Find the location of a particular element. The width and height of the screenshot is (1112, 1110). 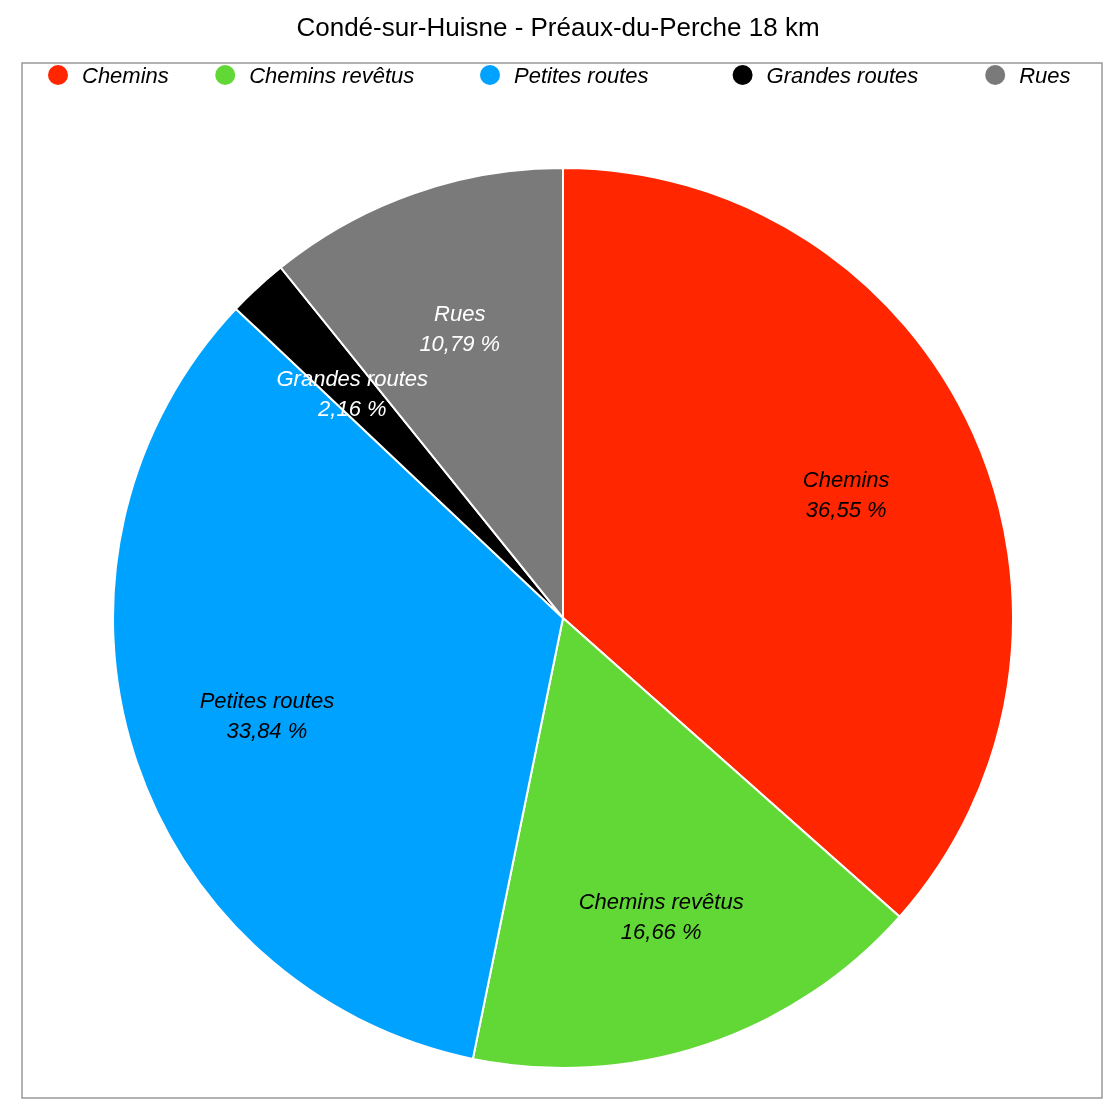

slice-label: Rues is located at coordinates (460, 314).